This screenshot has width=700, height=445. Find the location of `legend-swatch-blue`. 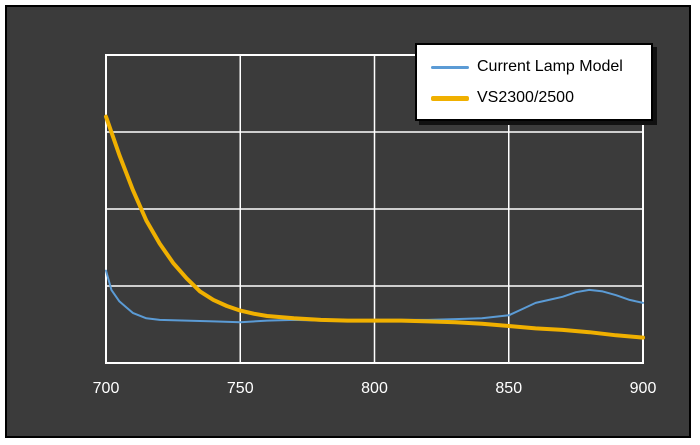

legend-swatch-blue is located at coordinates (450, 67).